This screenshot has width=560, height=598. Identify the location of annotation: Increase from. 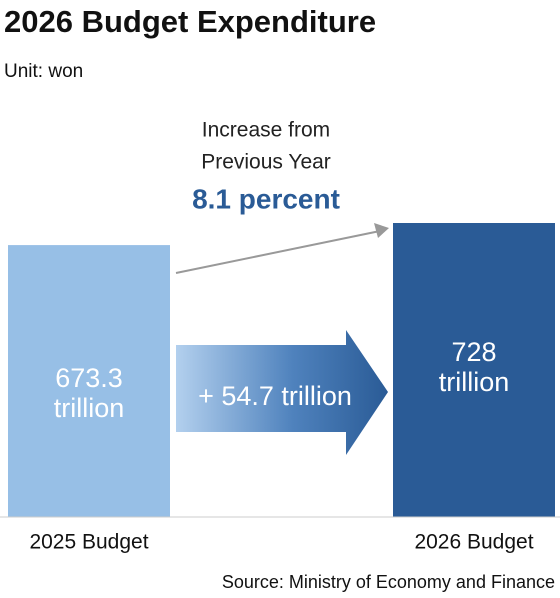
(266, 130).